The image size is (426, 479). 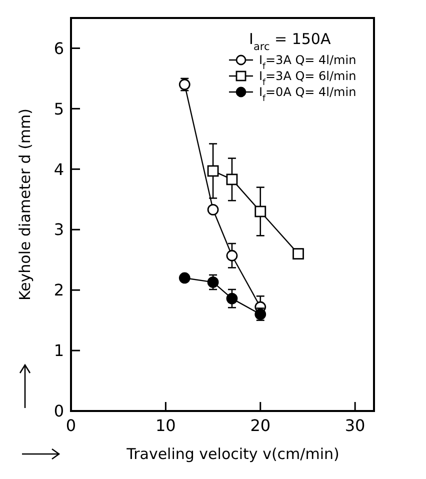 What do you see at coordinates (59, 350) in the screenshot?
I see `y-tick-label: 1` at bounding box center [59, 350].